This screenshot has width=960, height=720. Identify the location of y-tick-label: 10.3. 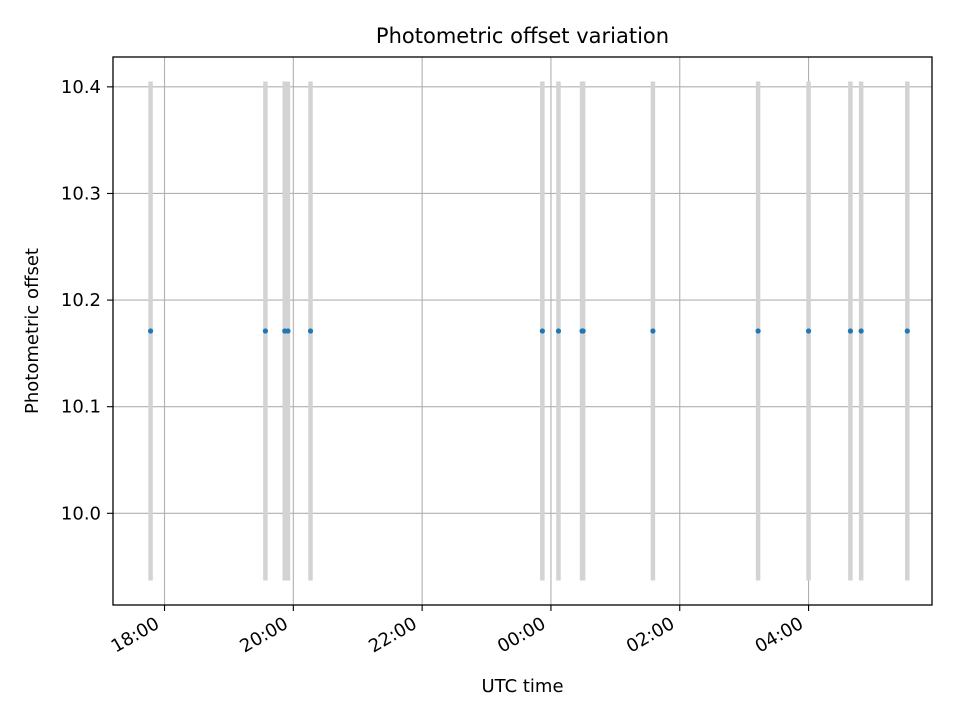
(81, 193).